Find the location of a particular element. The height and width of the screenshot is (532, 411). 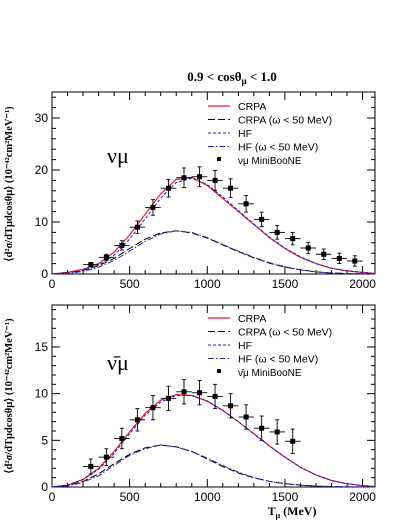

y-tick-label: 20 is located at coordinates (42, 170).